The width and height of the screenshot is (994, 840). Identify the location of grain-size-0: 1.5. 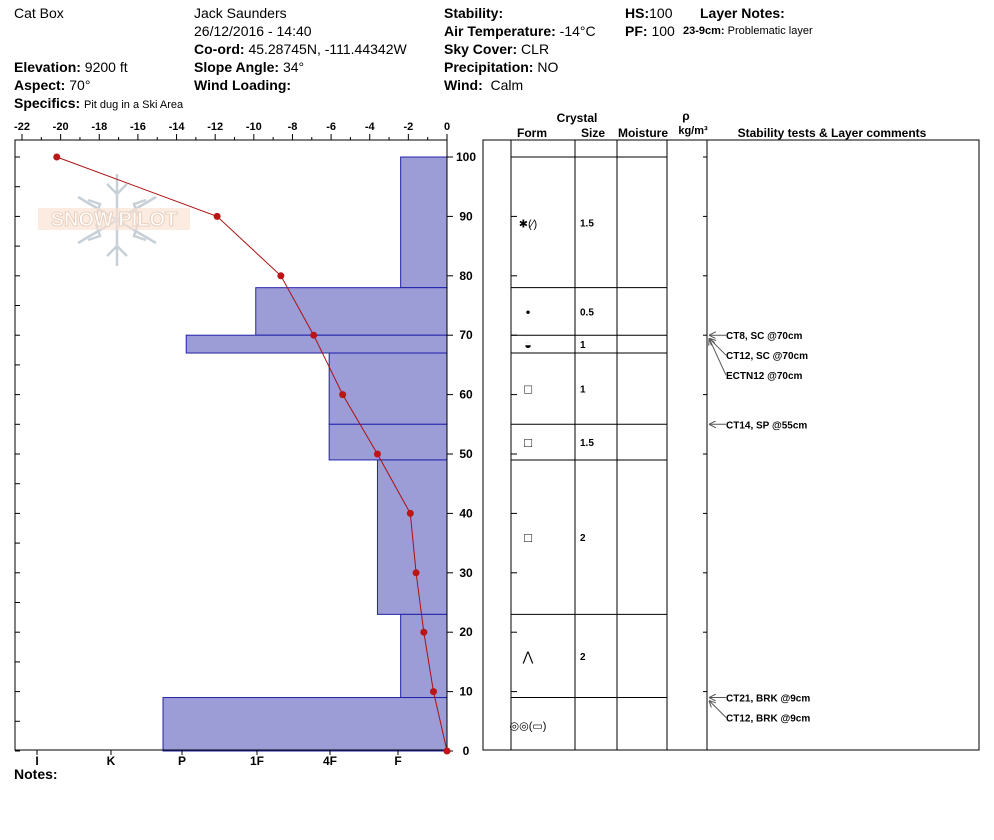
(587, 223).